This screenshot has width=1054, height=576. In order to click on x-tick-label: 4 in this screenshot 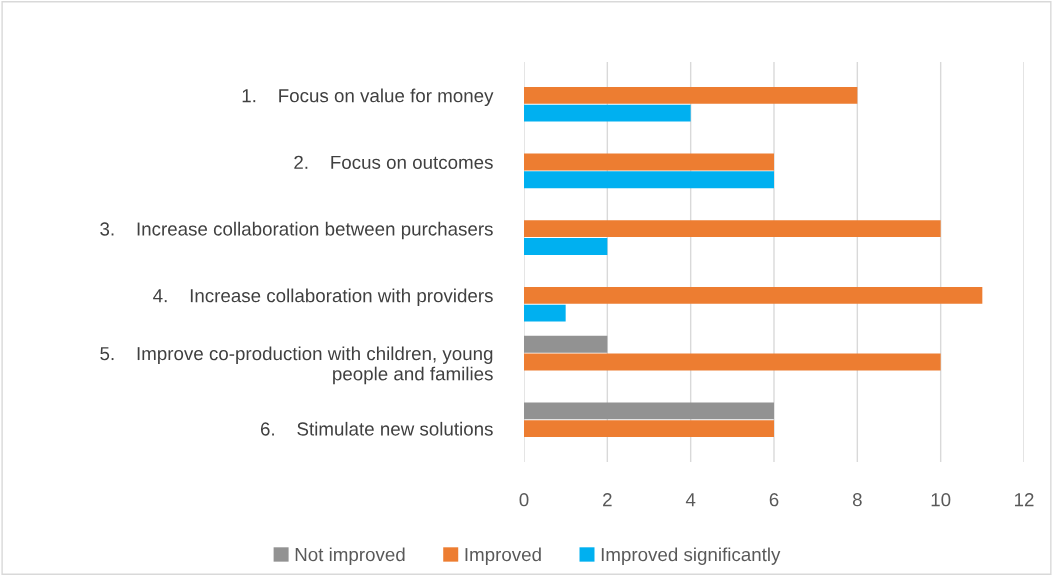, I will do `click(690, 500)`.